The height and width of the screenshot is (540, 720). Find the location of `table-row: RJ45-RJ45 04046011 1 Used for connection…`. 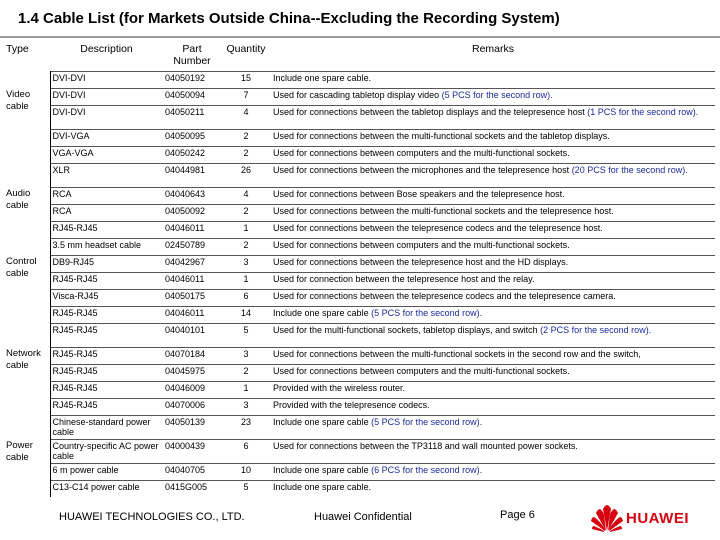

table-row: RJ45-RJ45 04046011 1 Used for connection… is located at coordinates (359, 280).